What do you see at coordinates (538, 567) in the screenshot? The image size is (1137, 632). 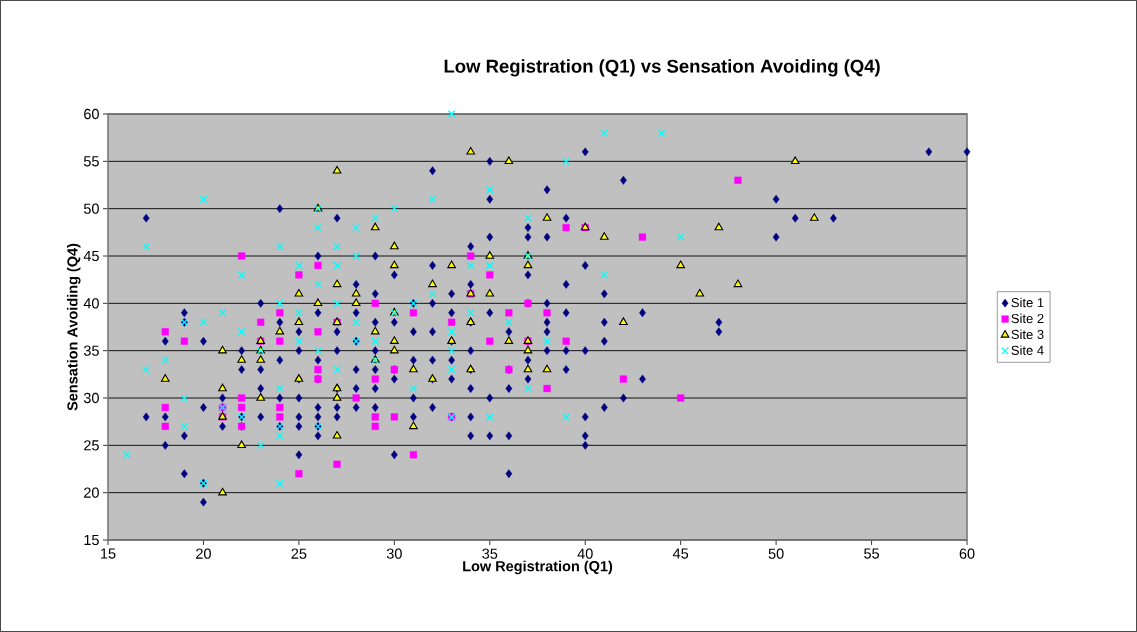 I see `x-axis-title: Low Registration (Q1)` at bounding box center [538, 567].